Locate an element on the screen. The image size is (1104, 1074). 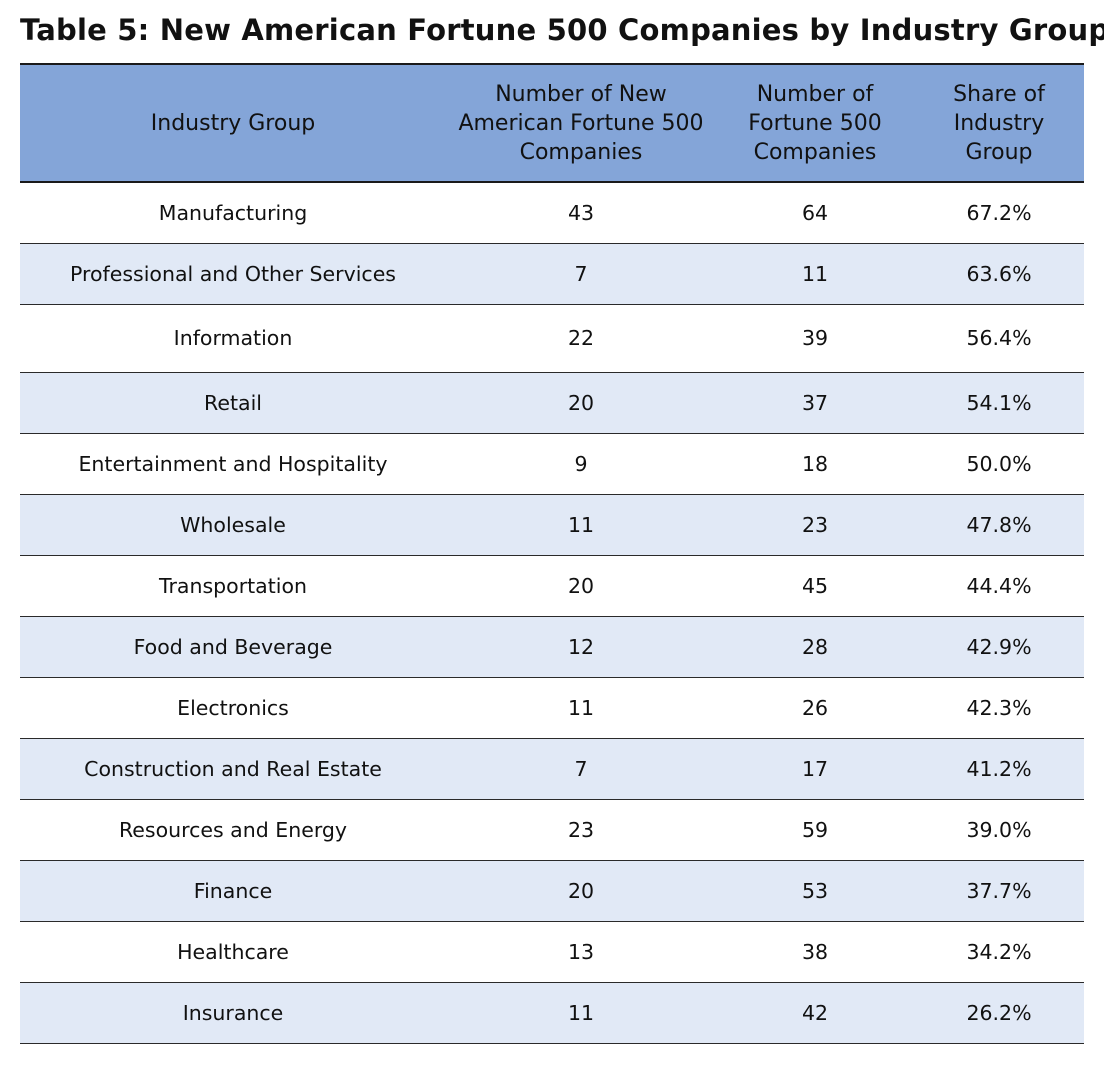
fortune-500-count-cell: 38 is located at coordinates (815, 952).